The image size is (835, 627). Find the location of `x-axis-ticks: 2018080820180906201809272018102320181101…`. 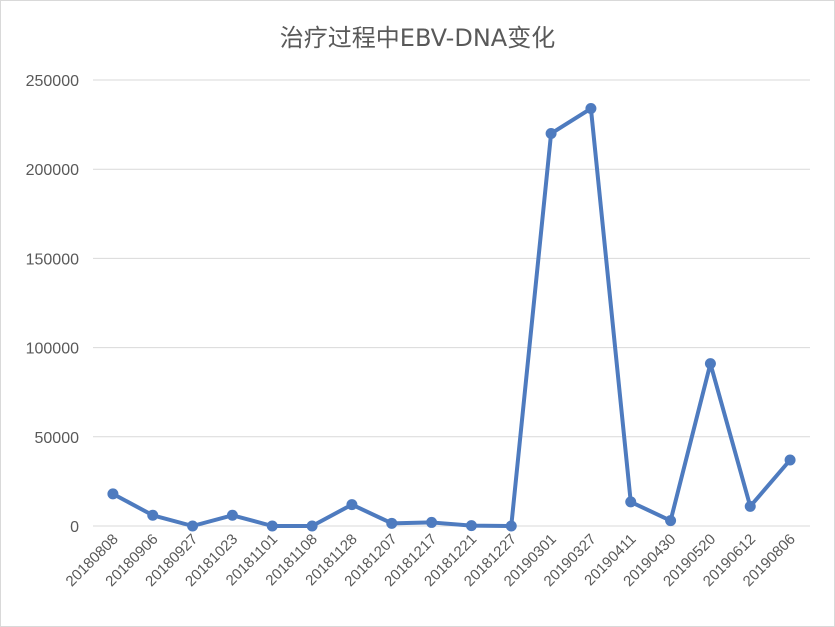

x-axis-ticks: 2018080820180906201809272018102320181101… is located at coordinates (431, 560).